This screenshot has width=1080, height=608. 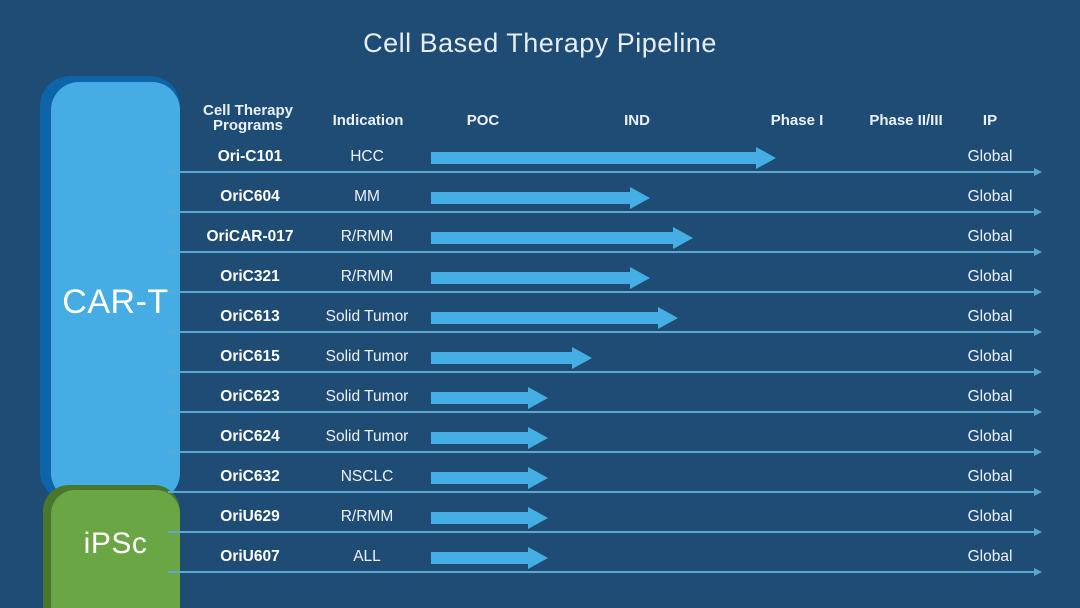 What do you see at coordinates (797, 120) in the screenshot?
I see `column-header-phase-i: Phase I` at bounding box center [797, 120].